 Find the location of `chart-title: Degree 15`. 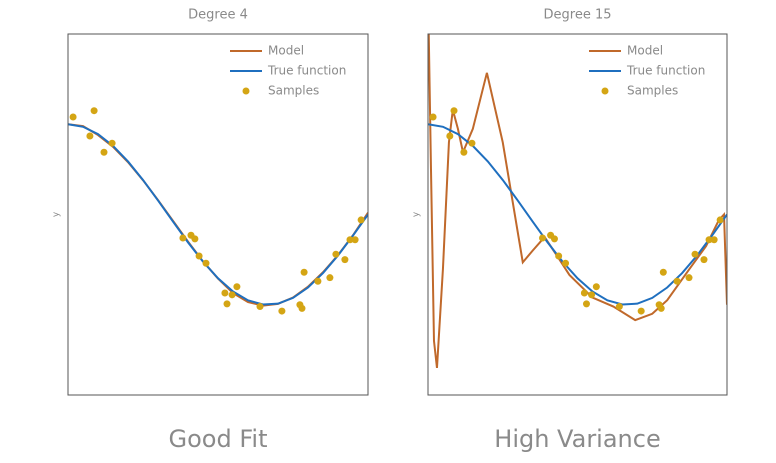

chart-title: Degree 15 is located at coordinates (578, 15).